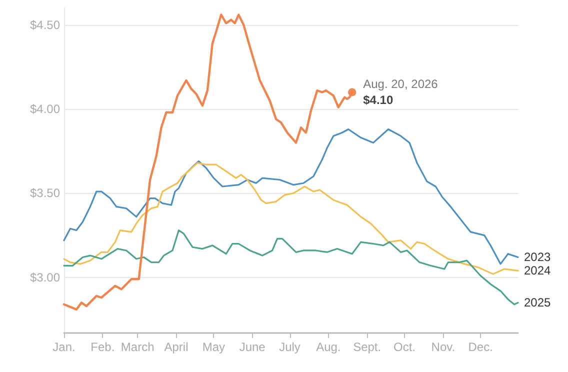  I want to click on x-tick-label: Sept., so click(367, 347).